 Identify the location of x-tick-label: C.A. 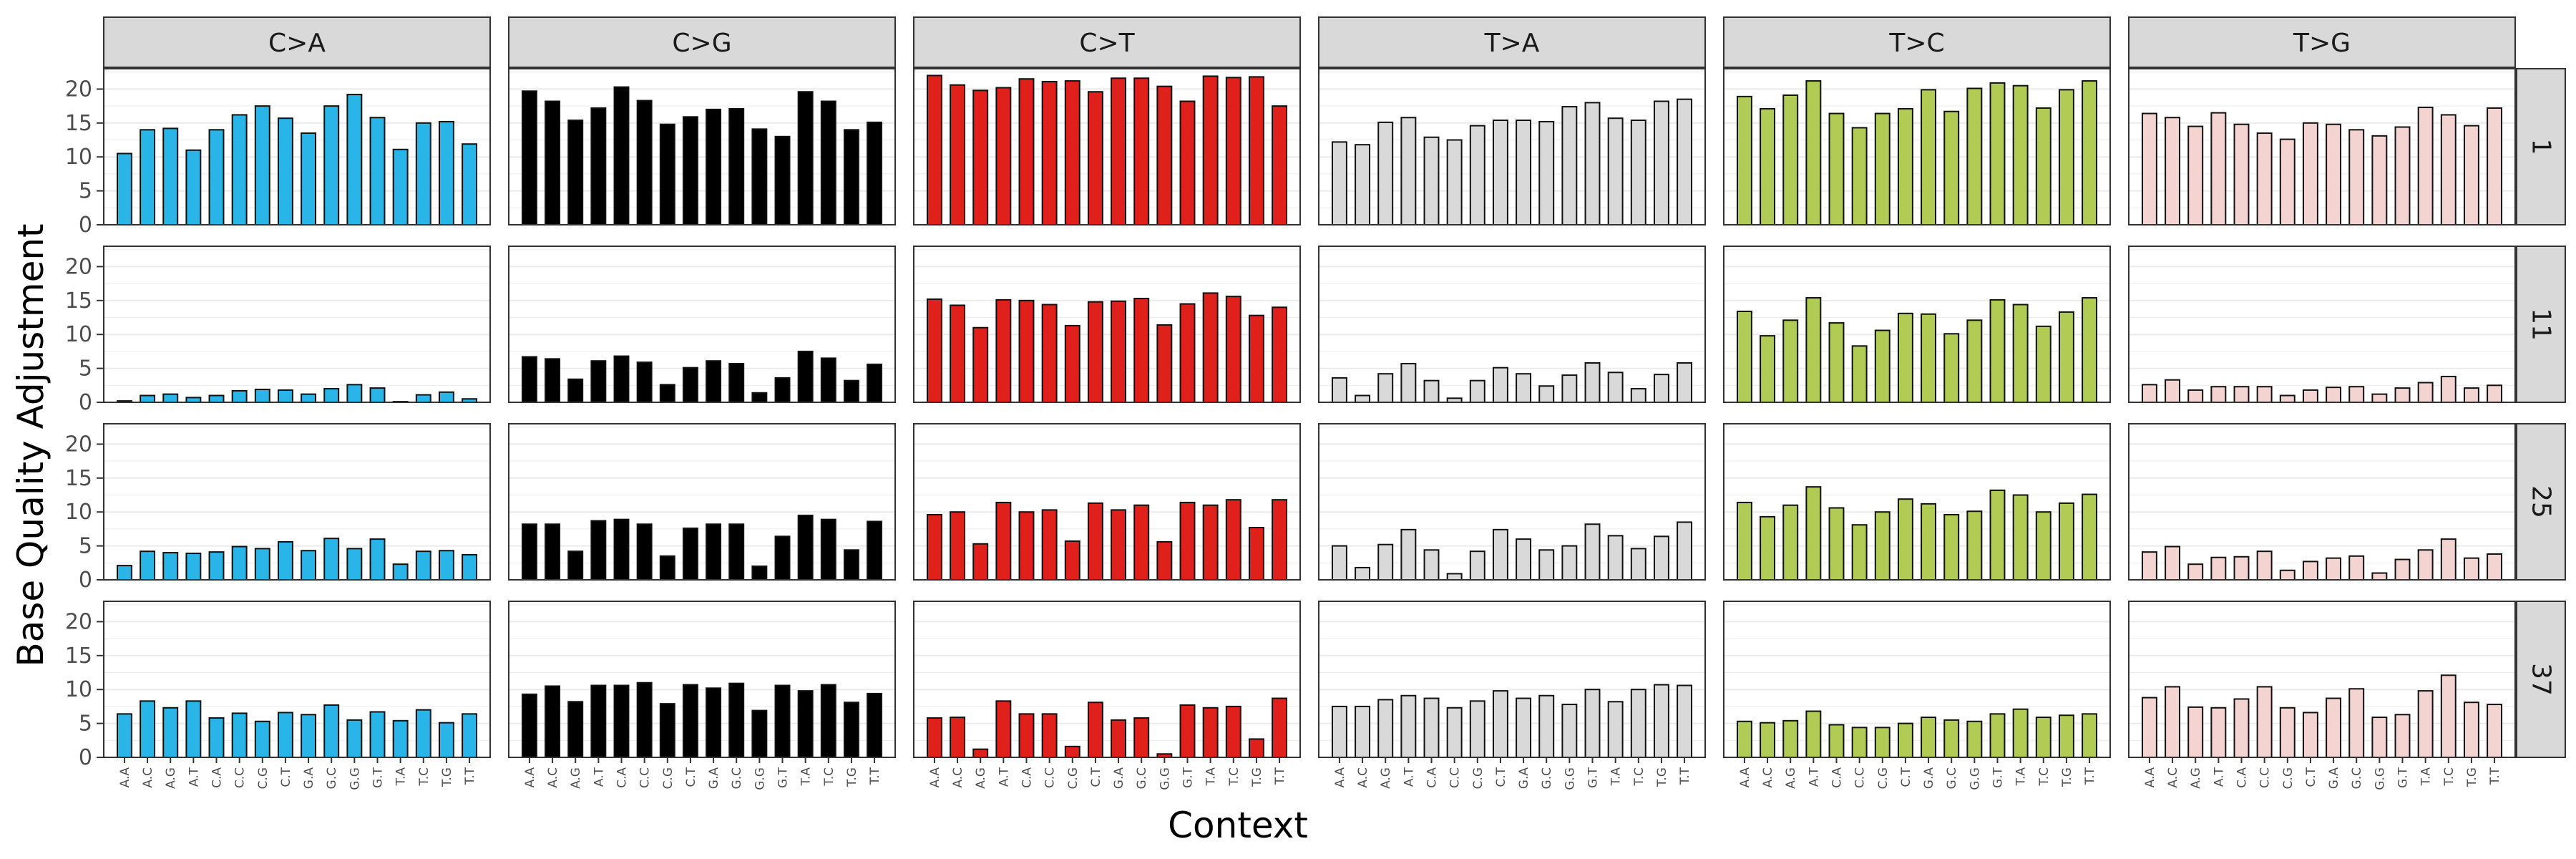
(622, 777).